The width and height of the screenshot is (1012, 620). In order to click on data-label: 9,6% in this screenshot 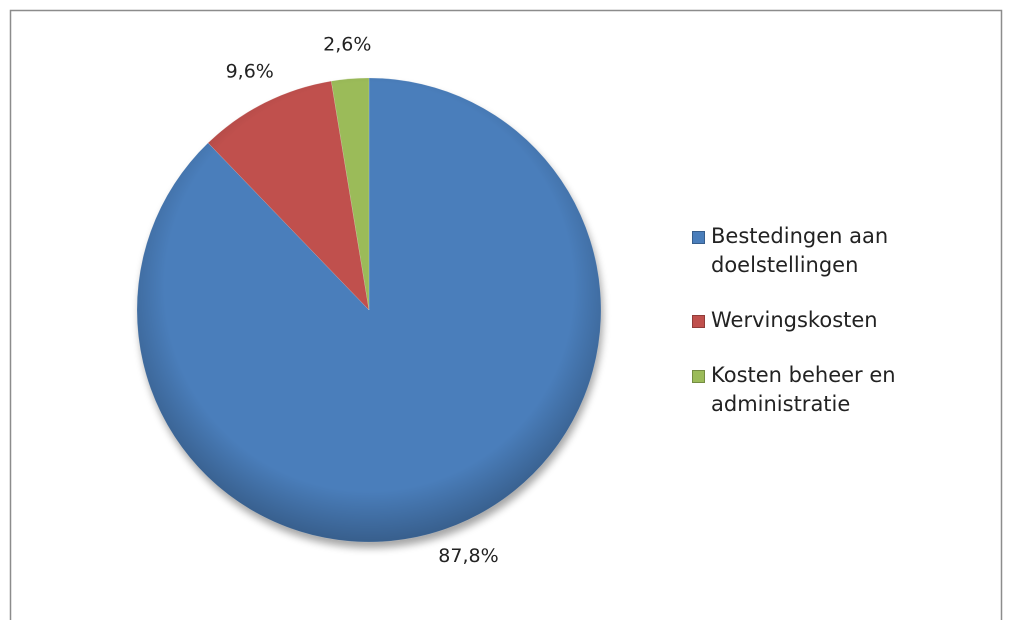, I will do `click(250, 72)`.